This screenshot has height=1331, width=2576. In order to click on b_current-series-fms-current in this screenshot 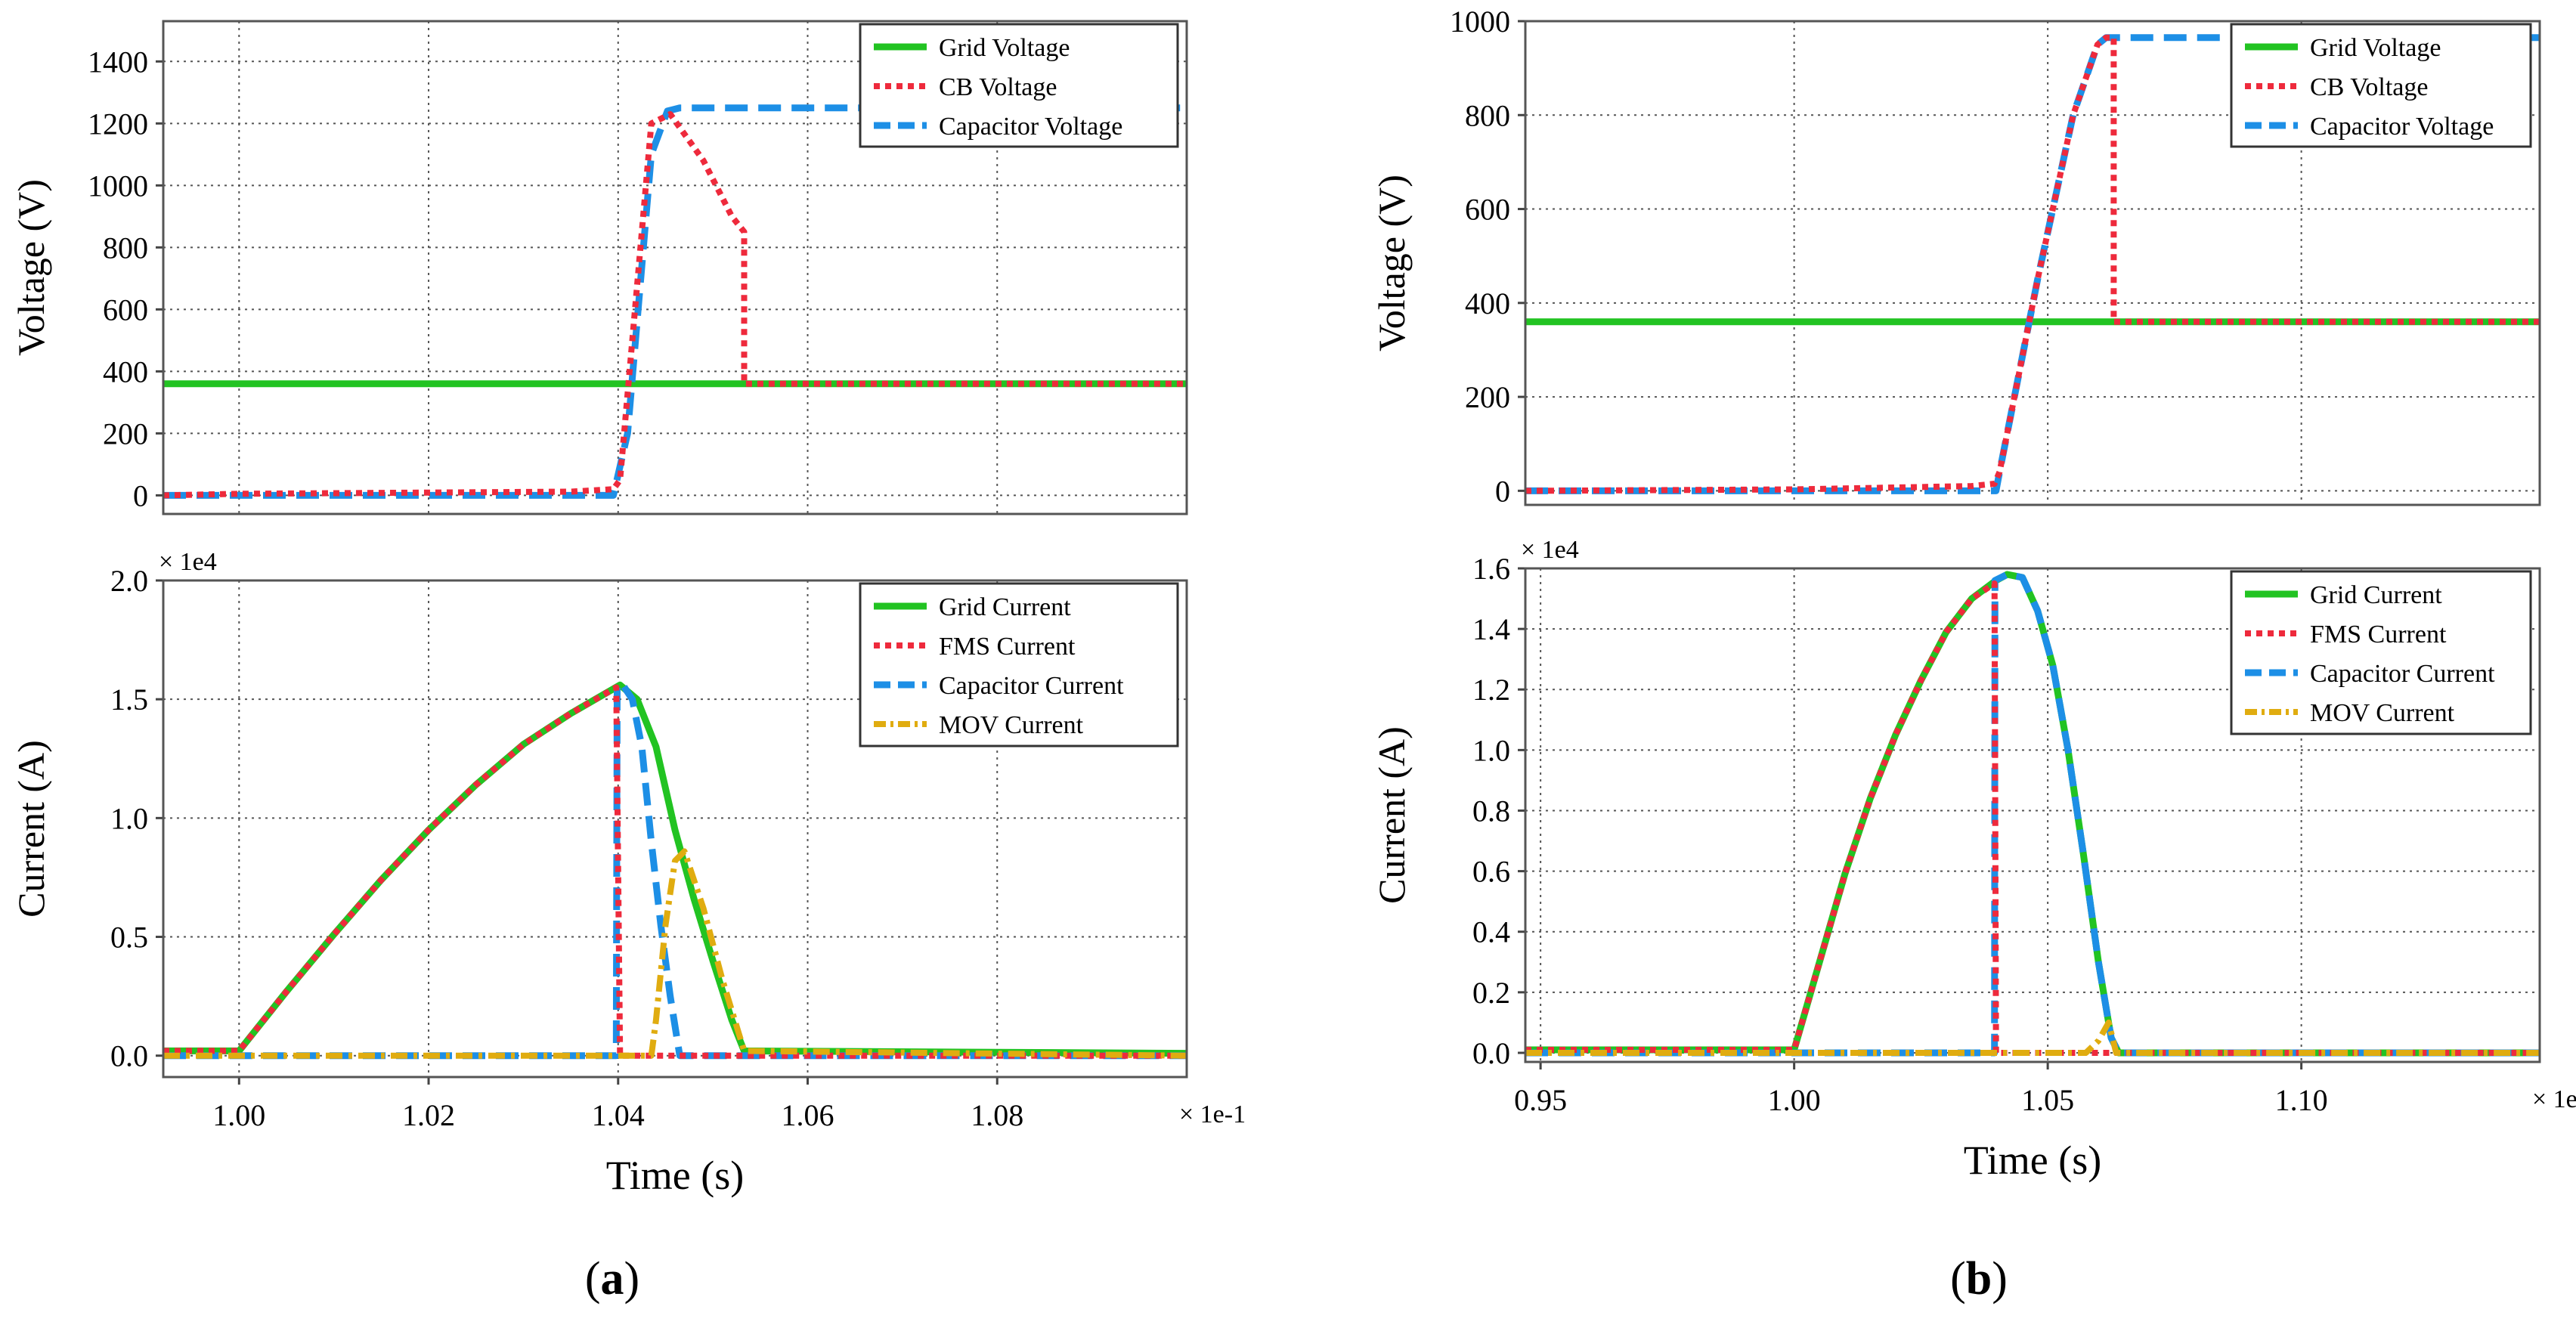, I will do `click(2032, 818)`.